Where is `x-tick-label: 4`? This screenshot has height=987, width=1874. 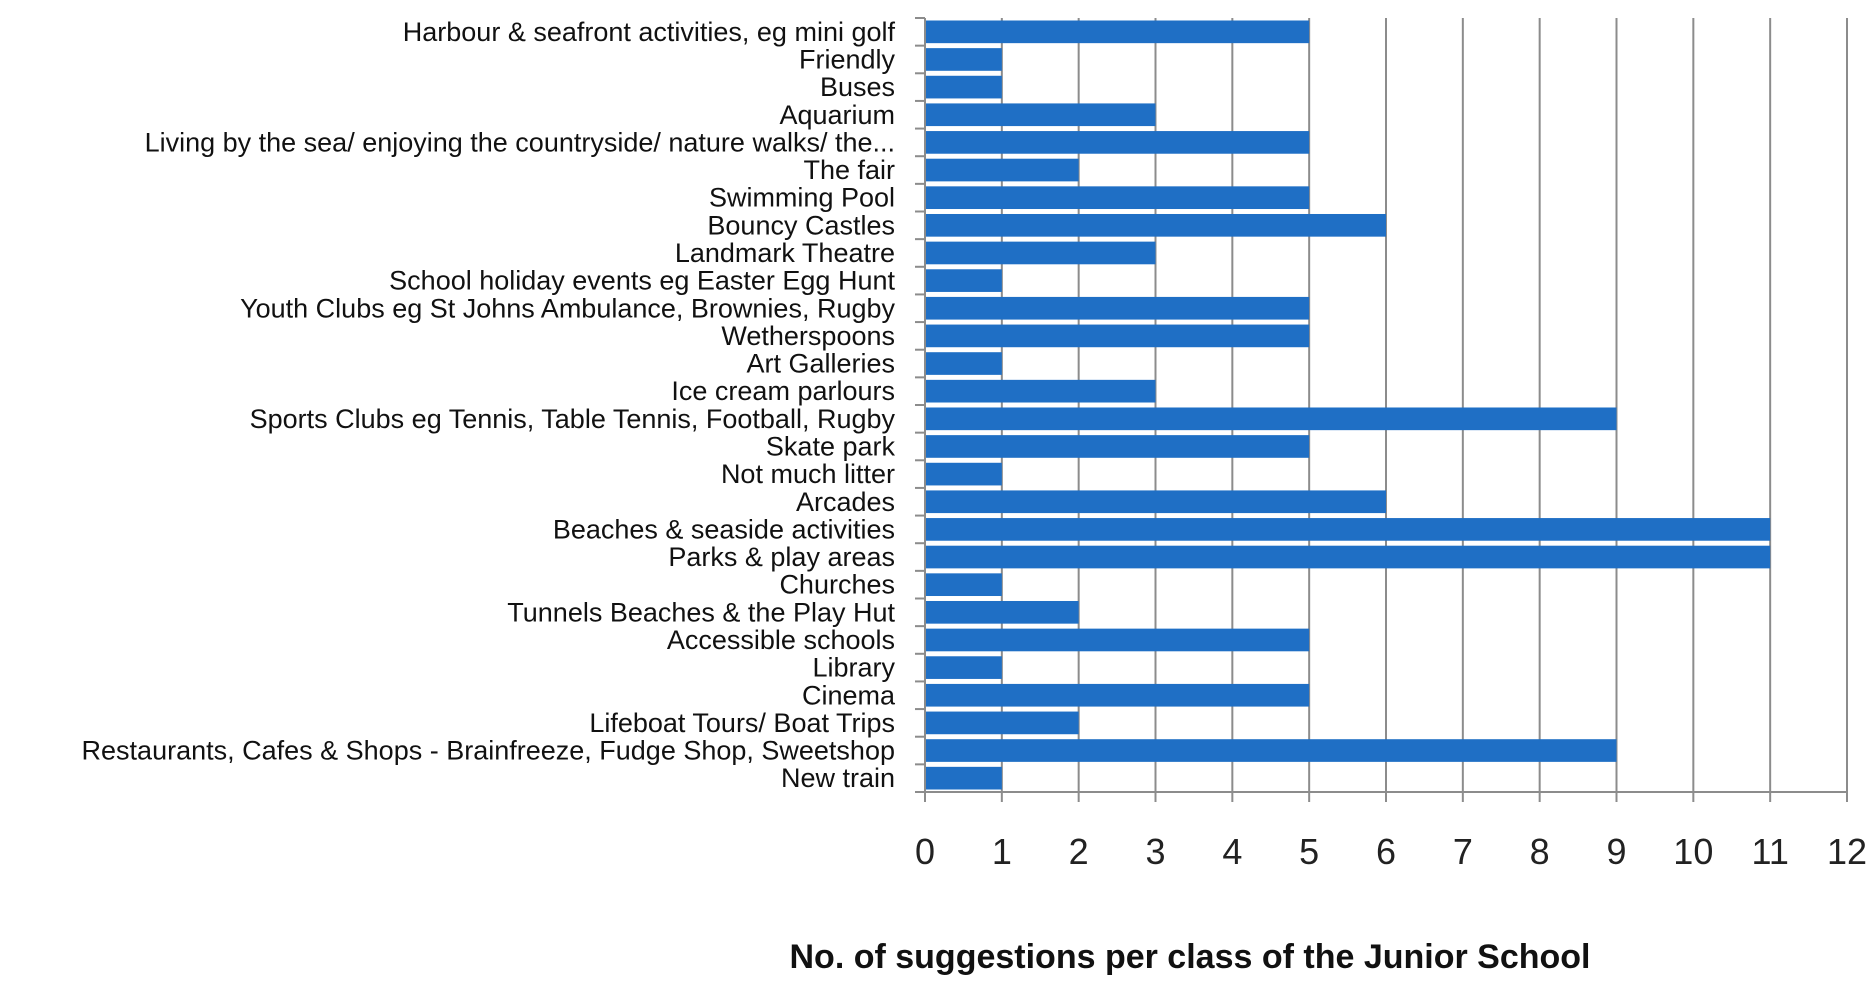 x-tick-label: 4 is located at coordinates (1232, 851).